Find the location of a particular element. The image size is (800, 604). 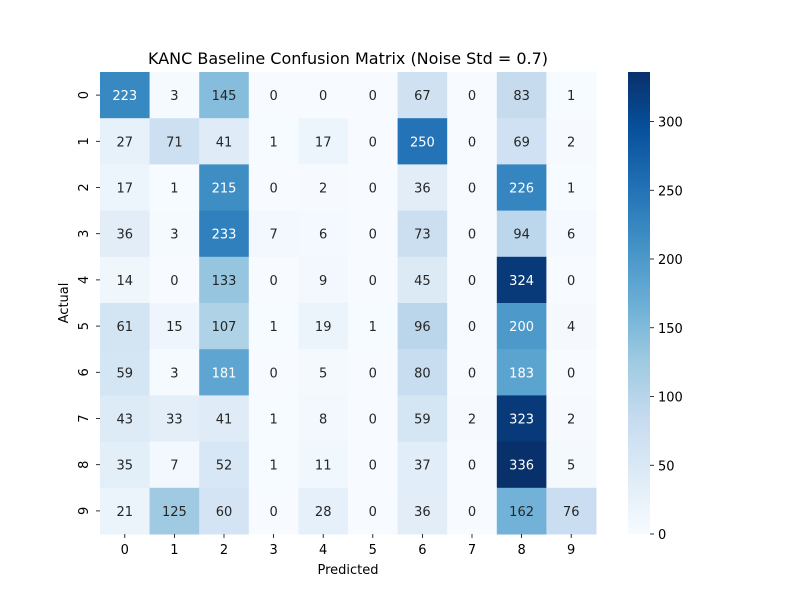

x-tick-label: 8 is located at coordinates (521, 550).